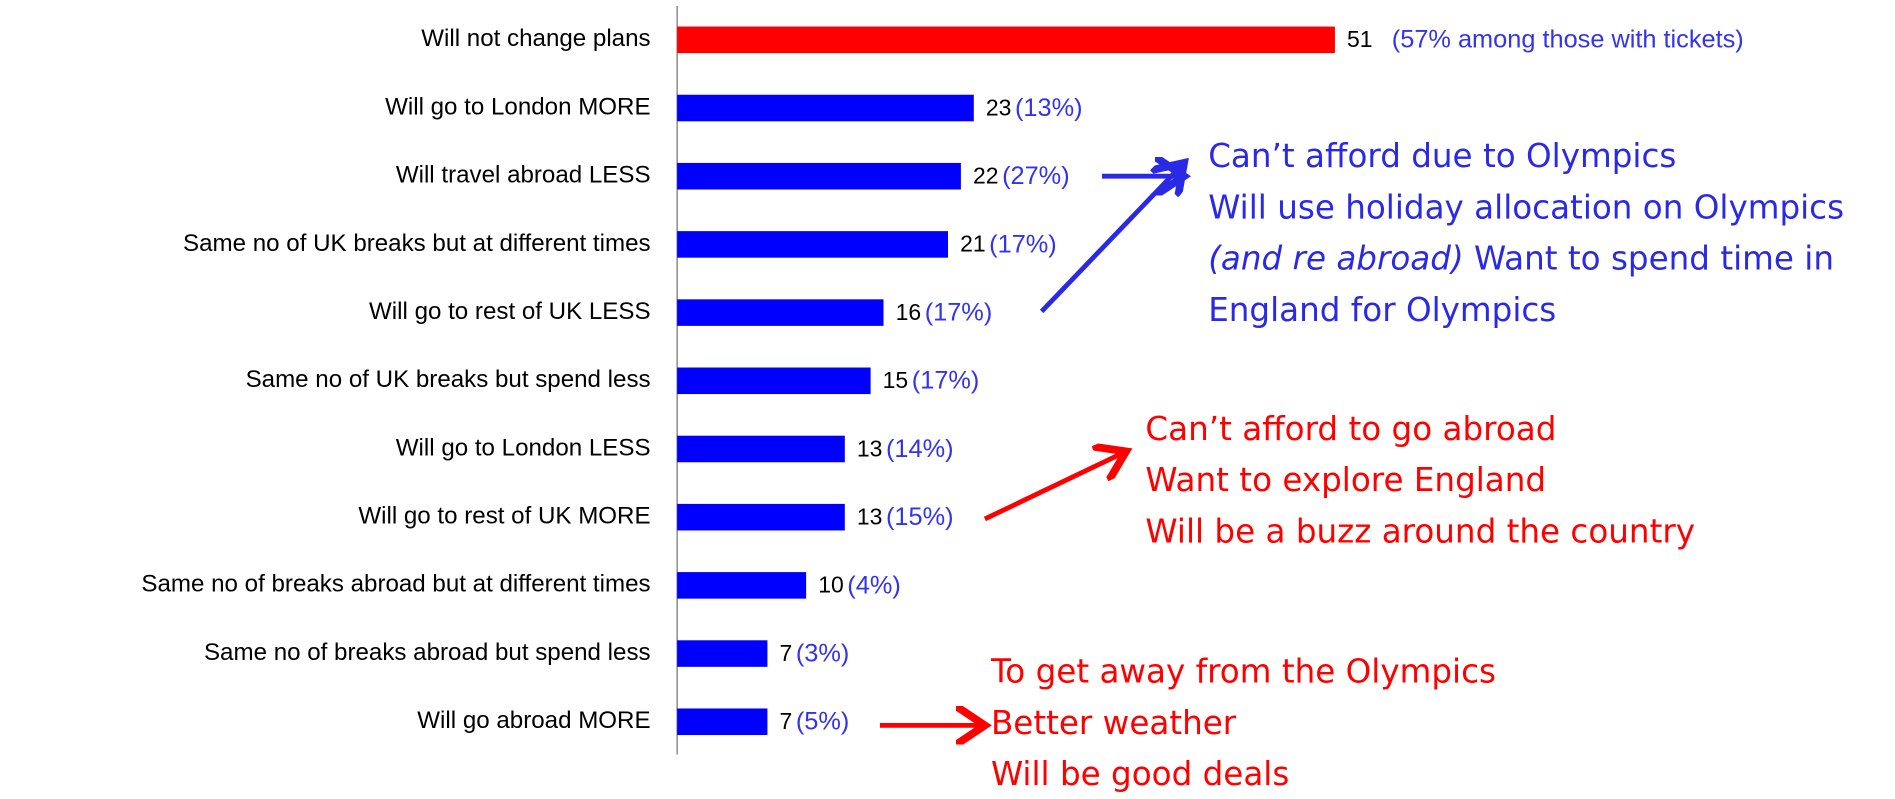 The width and height of the screenshot is (1895, 799). What do you see at coordinates (448, 379) in the screenshot?
I see `category-label: Same no of UK breaks but spend less` at bounding box center [448, 379].